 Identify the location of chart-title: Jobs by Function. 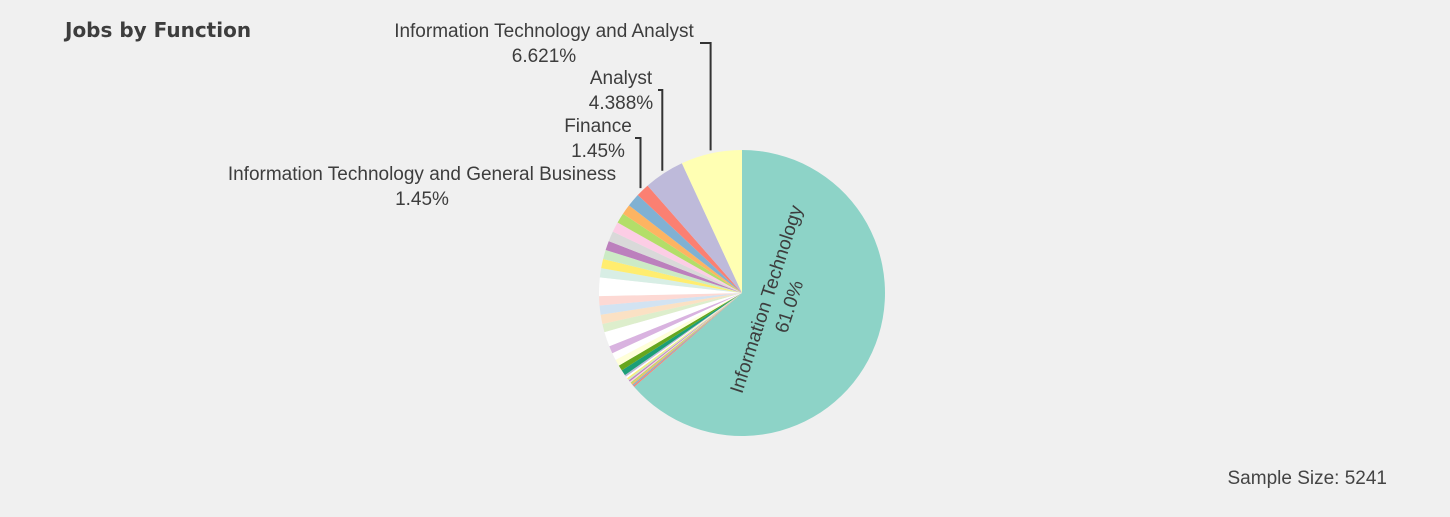
(158, 30).